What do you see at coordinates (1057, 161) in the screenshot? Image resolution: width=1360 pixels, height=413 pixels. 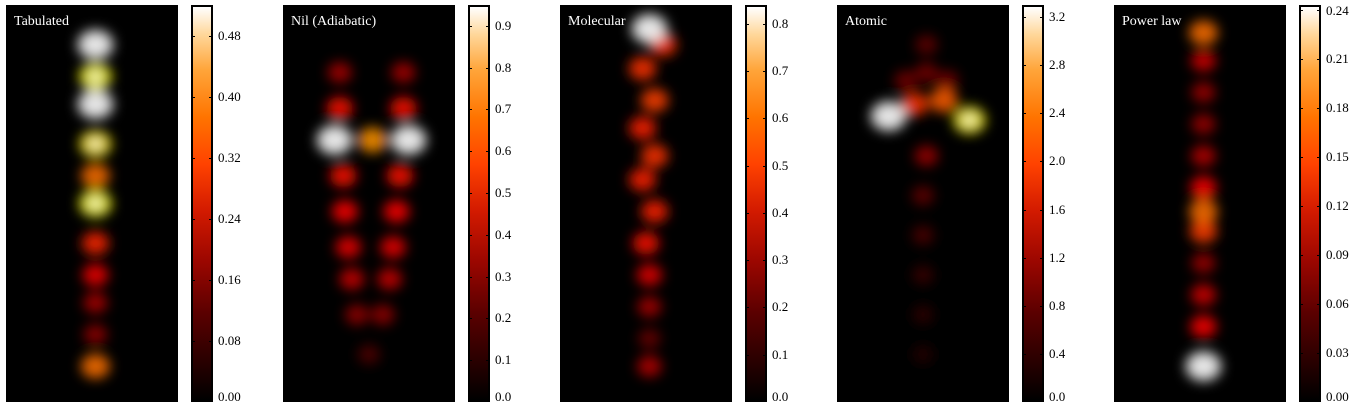 I see `colorbar-tick-label: 2.0` at bounding box center [1057, 161].